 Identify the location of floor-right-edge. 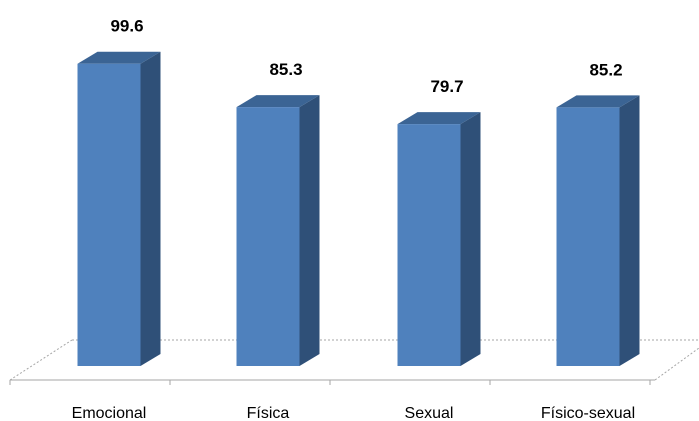
(676, 364).